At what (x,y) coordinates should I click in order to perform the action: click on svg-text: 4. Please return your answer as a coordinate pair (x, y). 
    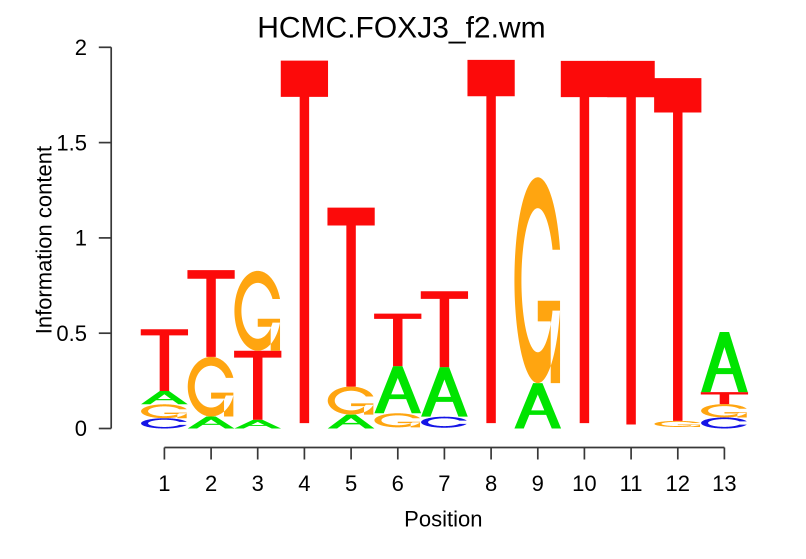
    Looking at the image, I should click on (304, 483).